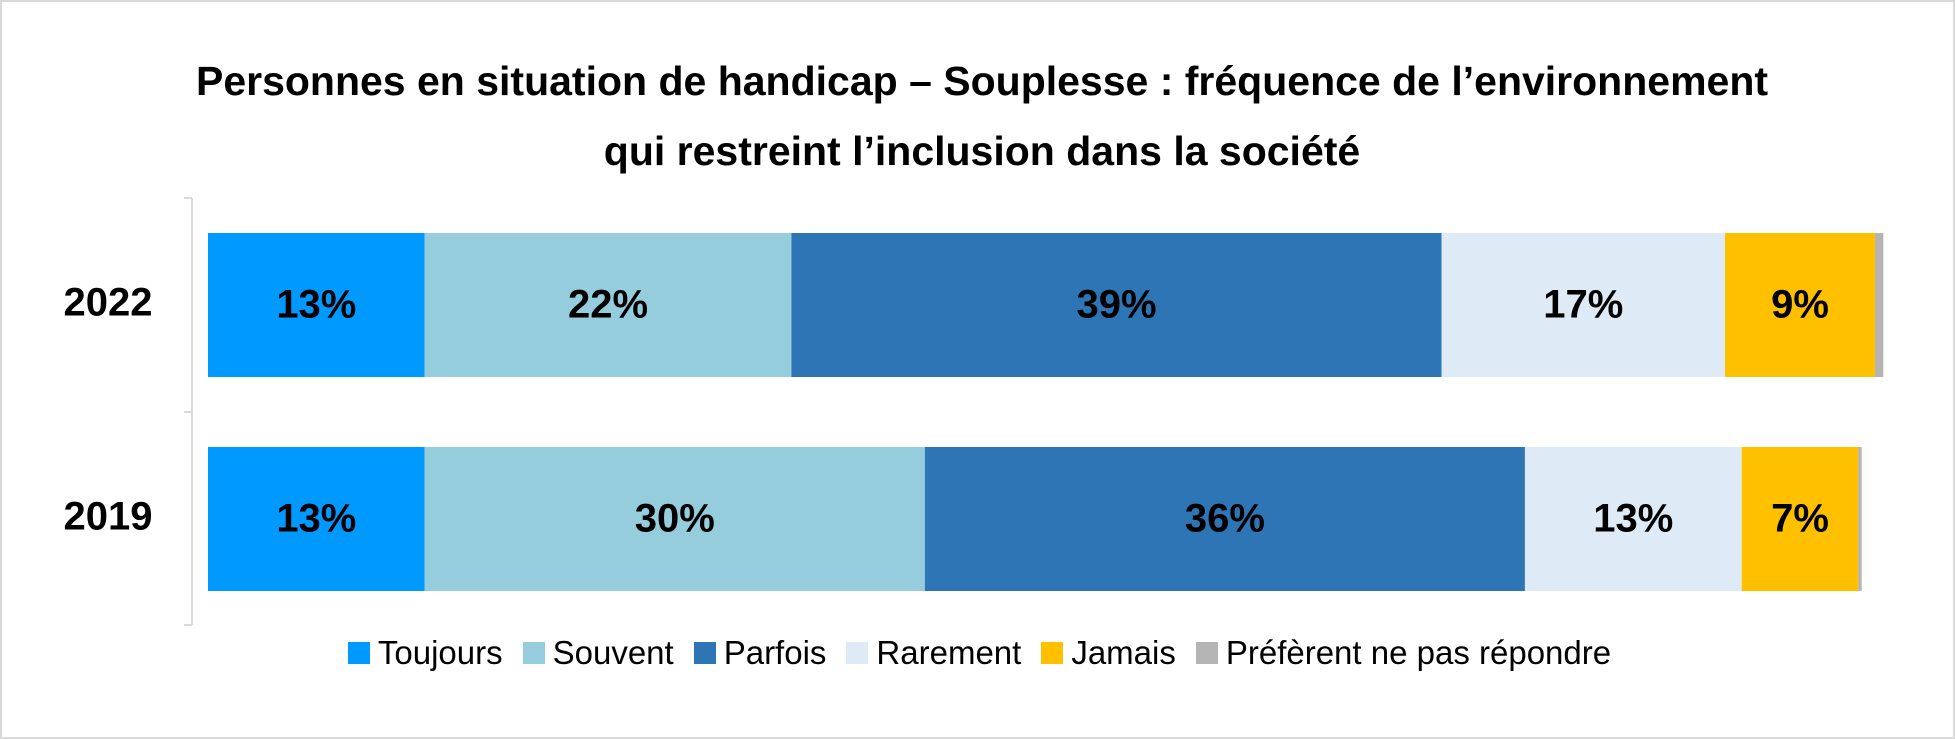  I want to click on data-label: 7%, so click(1800, 519).